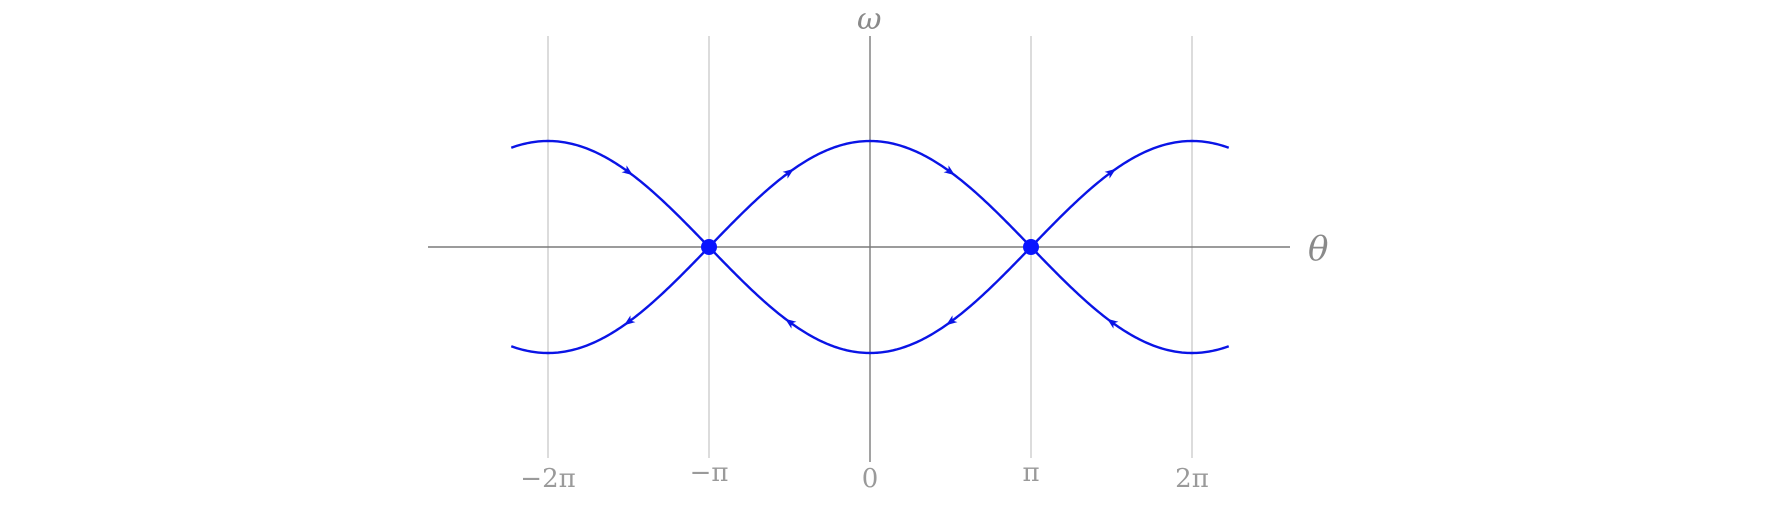  I want to click on omega-axis-label: ω, so click(869, 19).